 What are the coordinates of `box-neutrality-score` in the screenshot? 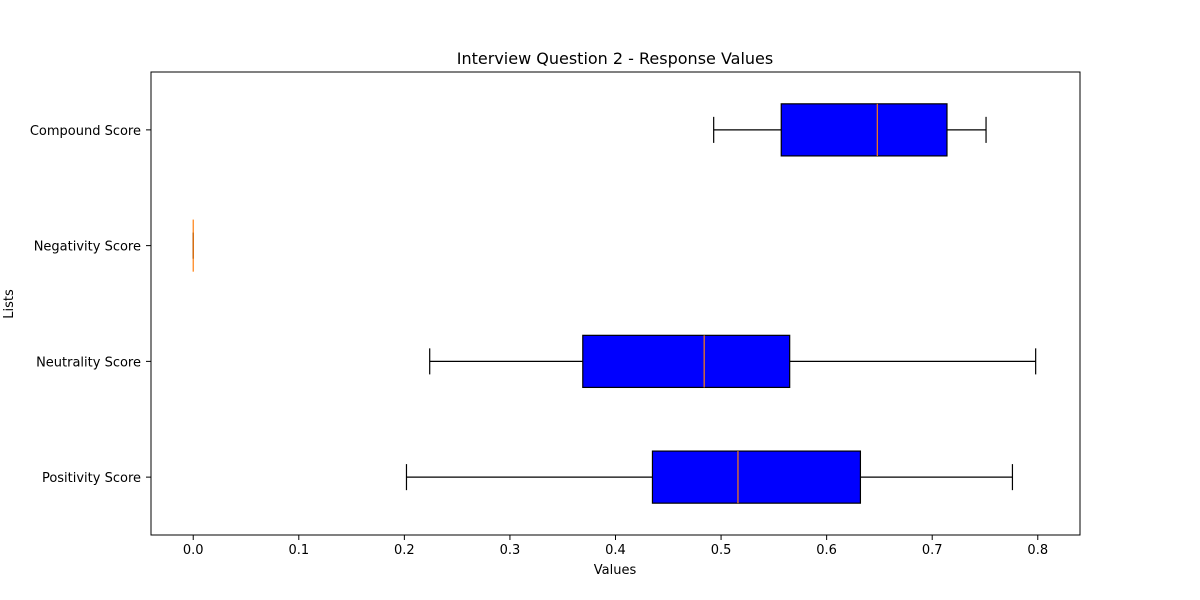 It's located at (733, 361).